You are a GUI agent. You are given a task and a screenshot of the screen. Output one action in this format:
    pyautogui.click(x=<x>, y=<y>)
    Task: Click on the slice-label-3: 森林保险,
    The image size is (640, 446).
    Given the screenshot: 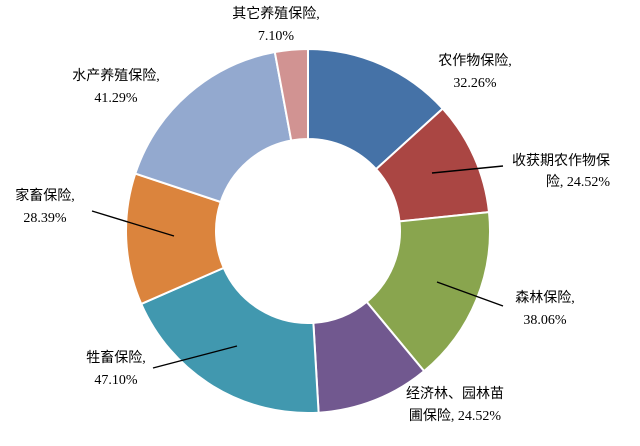 What is the action you would take?
    pyautogui.click(x=545, y=298)
    